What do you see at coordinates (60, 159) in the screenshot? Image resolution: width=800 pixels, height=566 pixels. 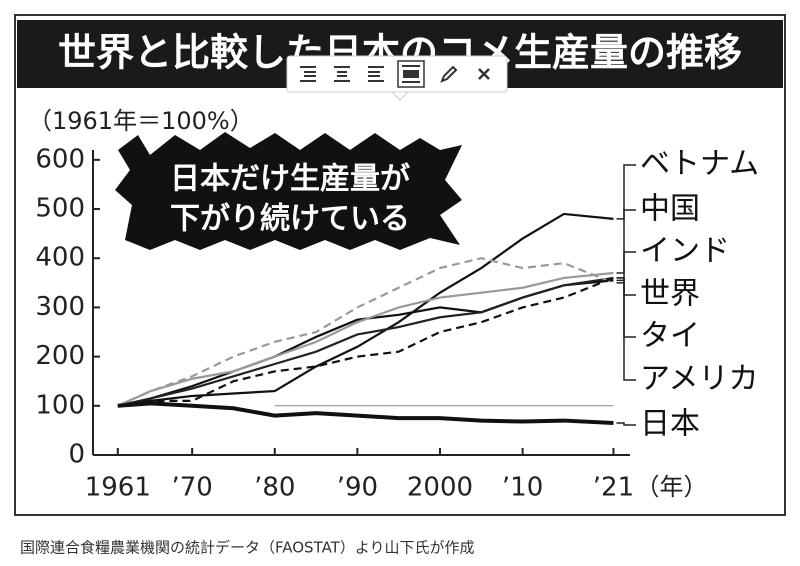 I see `y-tick-label: 600` at bounding box center [60, 159].